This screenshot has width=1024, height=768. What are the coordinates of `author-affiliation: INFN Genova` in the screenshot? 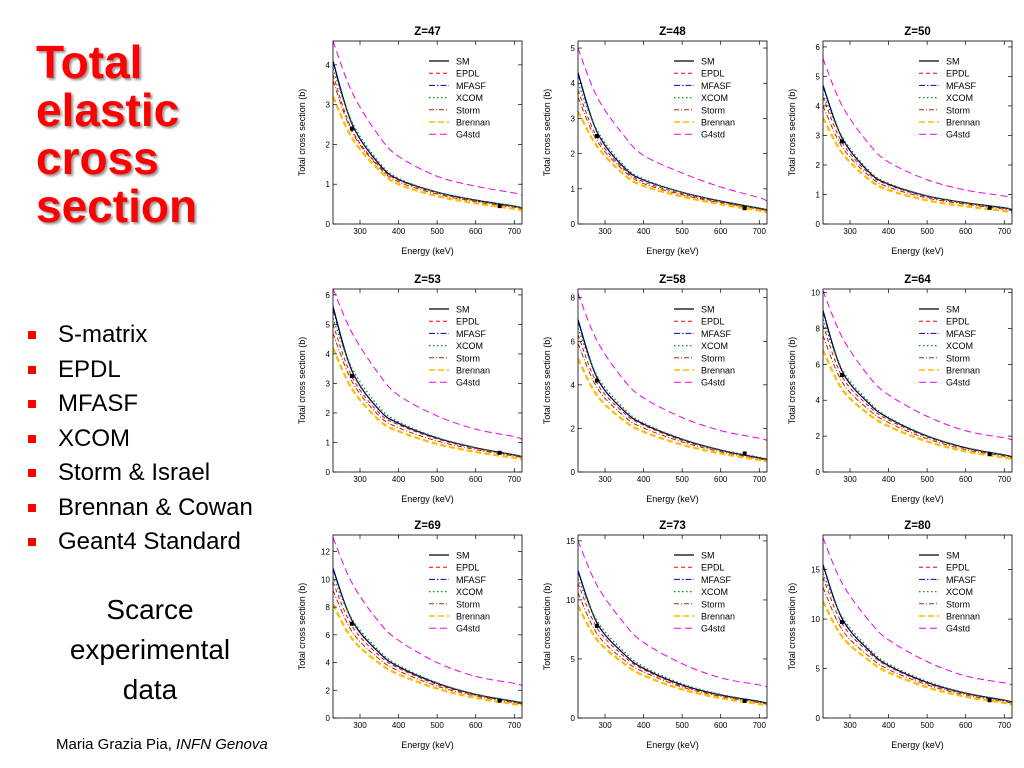 It's located at (222, 744).